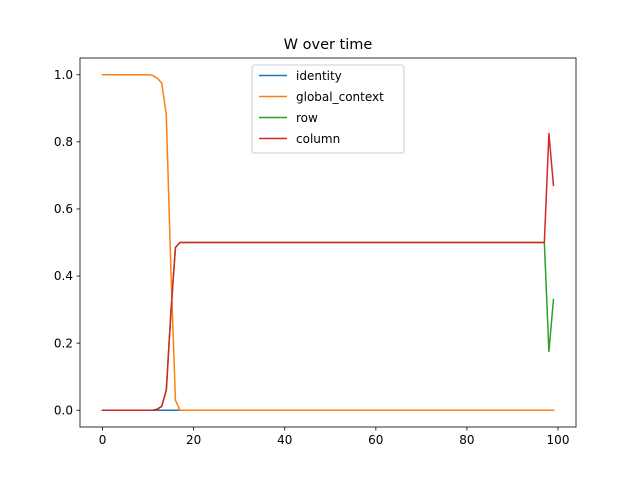  What do you see at coordinates (340, 97) in the screenshot?
I see `legend-label-global-context: global_context` at bounding box center [340, 97].